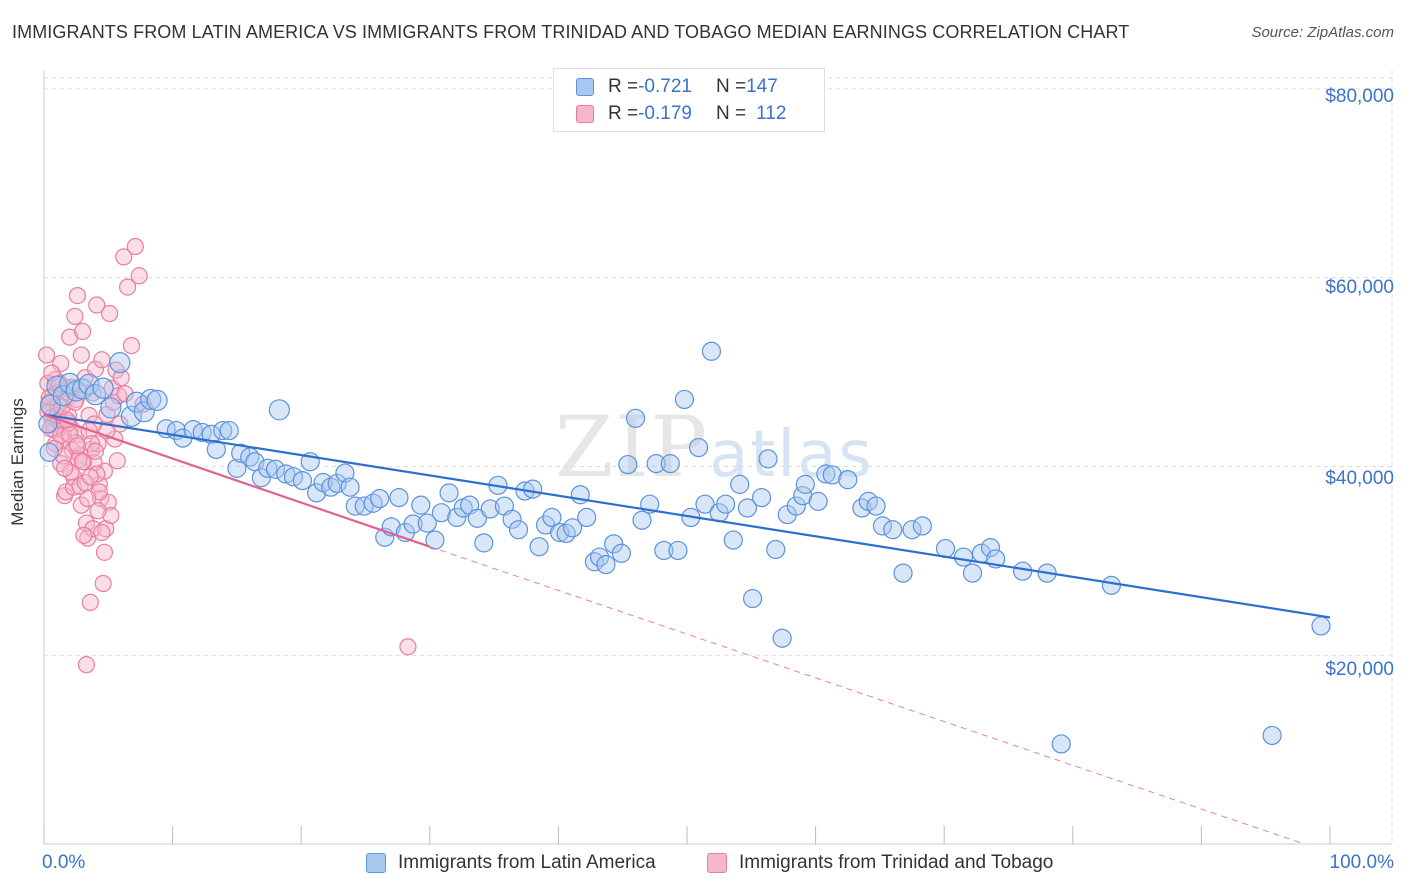 The image size is (1406, 892). I want to click on y-tick-label: $80,000, so click(1359, 96).